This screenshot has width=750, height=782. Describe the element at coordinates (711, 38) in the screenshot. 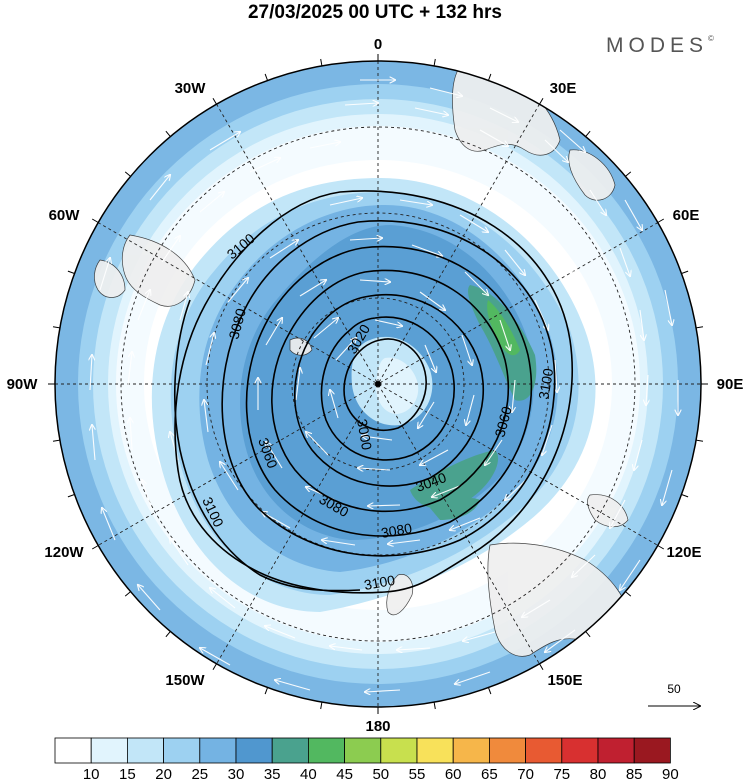

I see `brand-mark: ©` at that location.